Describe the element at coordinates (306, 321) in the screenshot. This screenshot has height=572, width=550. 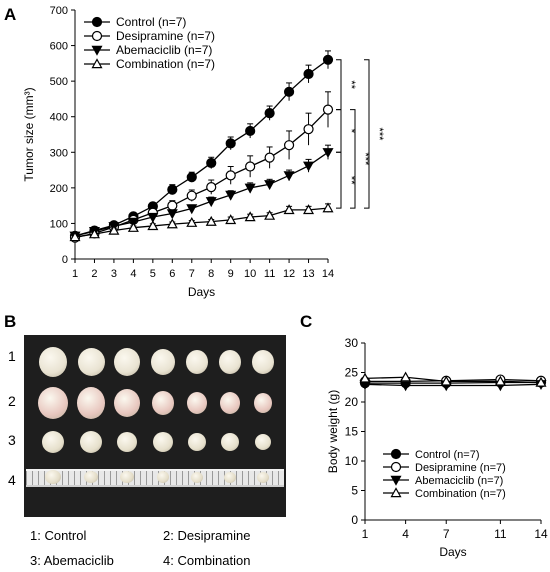
I see `panel-c-label: C` at that location.